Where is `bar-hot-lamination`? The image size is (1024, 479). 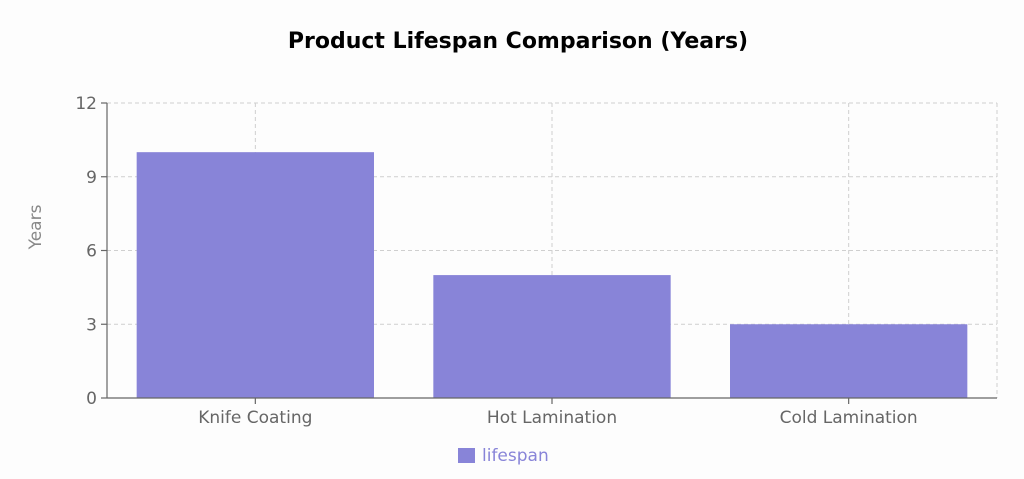 bar-hot-lamination is located at coordinates (552, 336).